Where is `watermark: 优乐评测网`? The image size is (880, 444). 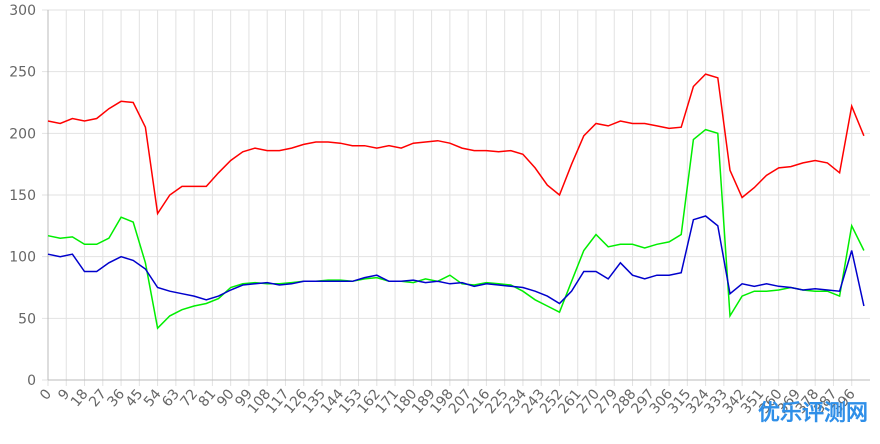
watermark: 优乐评测网 is located at coordinates (813, 413).